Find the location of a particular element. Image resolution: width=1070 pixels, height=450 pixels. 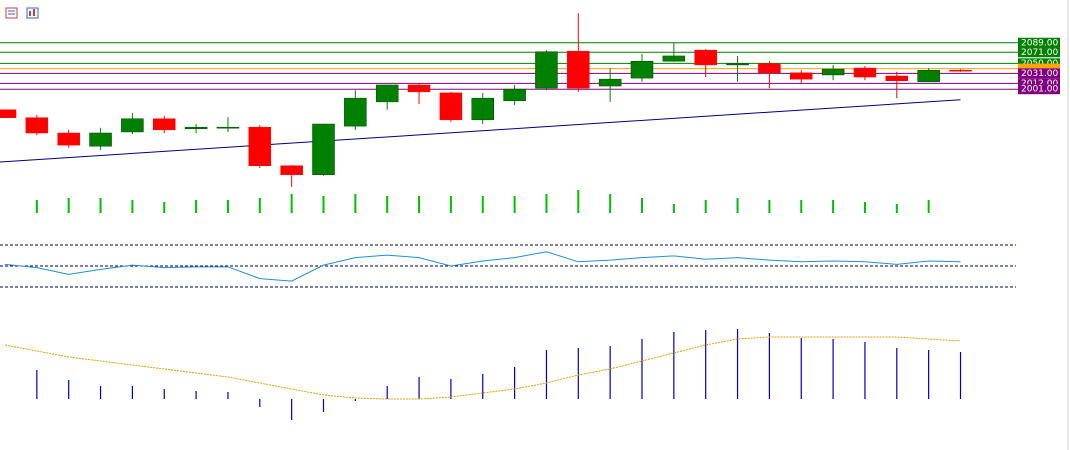

level-label: 2001.00 is located at coordinates (1039, 90).